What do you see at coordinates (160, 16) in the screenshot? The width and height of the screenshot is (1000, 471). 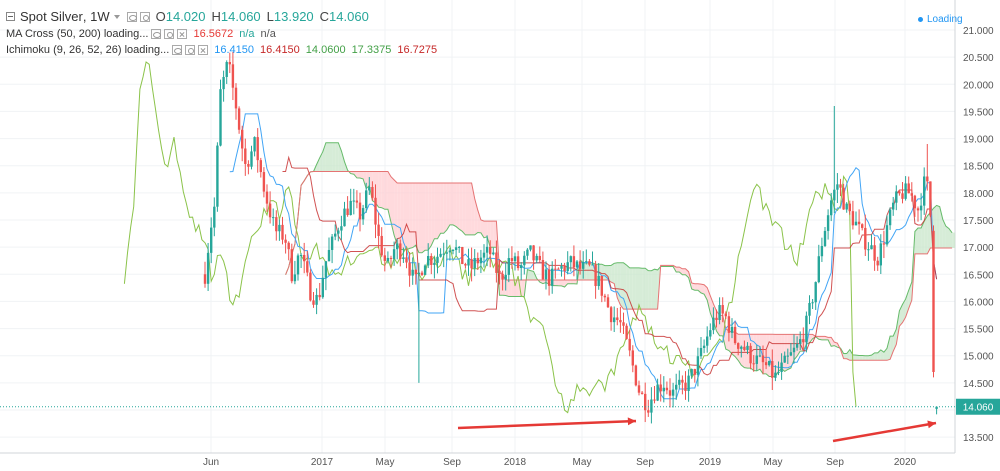 I see `open-label: O` at bounding box center [160, 16].